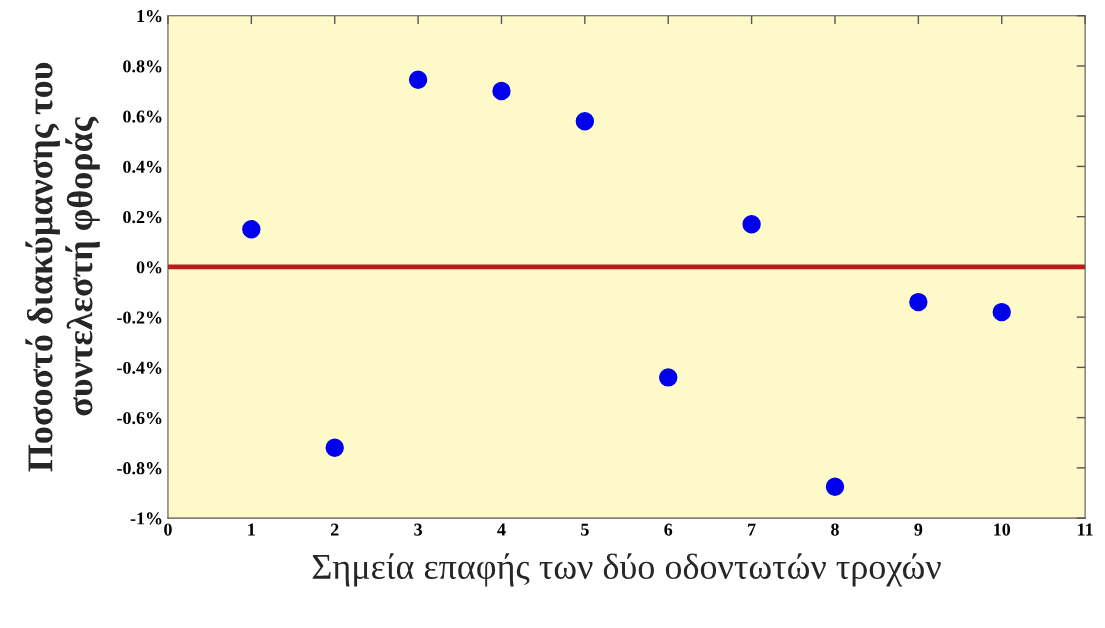 The width and height of the screenshot is (1105, 628). Describe the element at coordinates (1002, 529) in the screenshot. I see `x-tick-label: 10` at that location.